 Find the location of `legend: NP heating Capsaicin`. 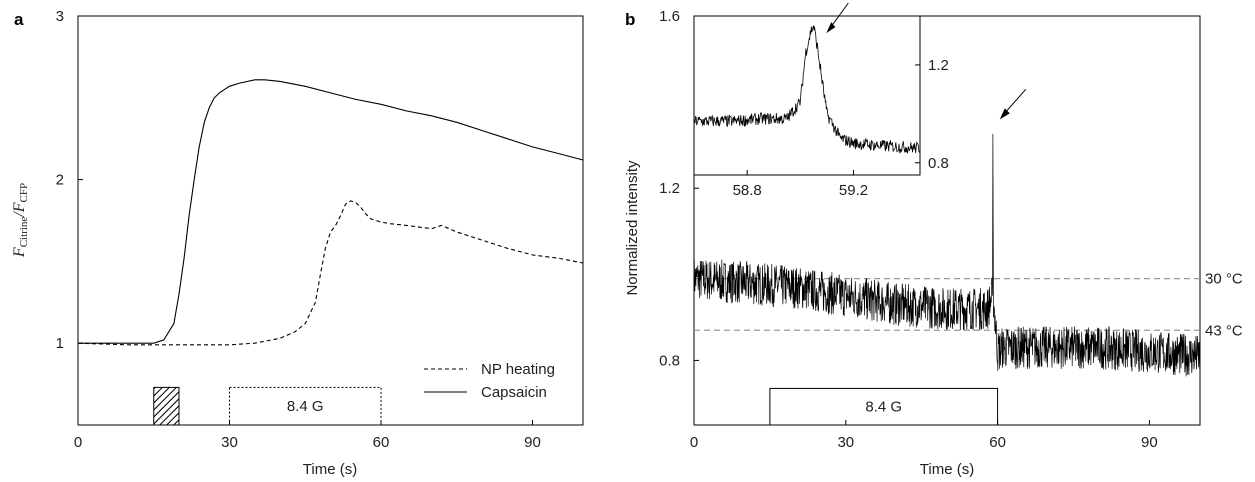

legend: NP heating Capsaicin is located at coordinates (489, 381).